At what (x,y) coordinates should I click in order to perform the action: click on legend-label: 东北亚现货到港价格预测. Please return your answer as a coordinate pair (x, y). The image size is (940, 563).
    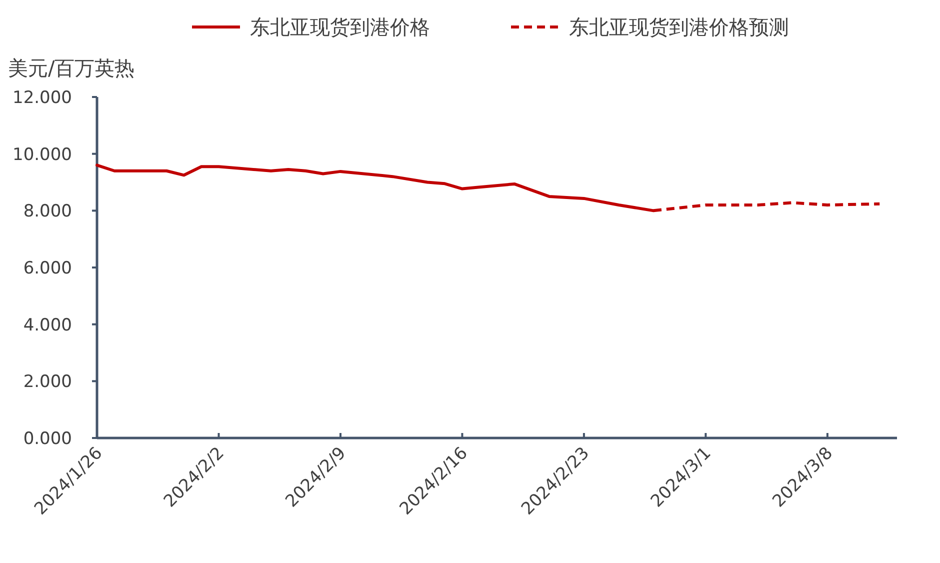
    Looking at the image, I should click on (679, 27).